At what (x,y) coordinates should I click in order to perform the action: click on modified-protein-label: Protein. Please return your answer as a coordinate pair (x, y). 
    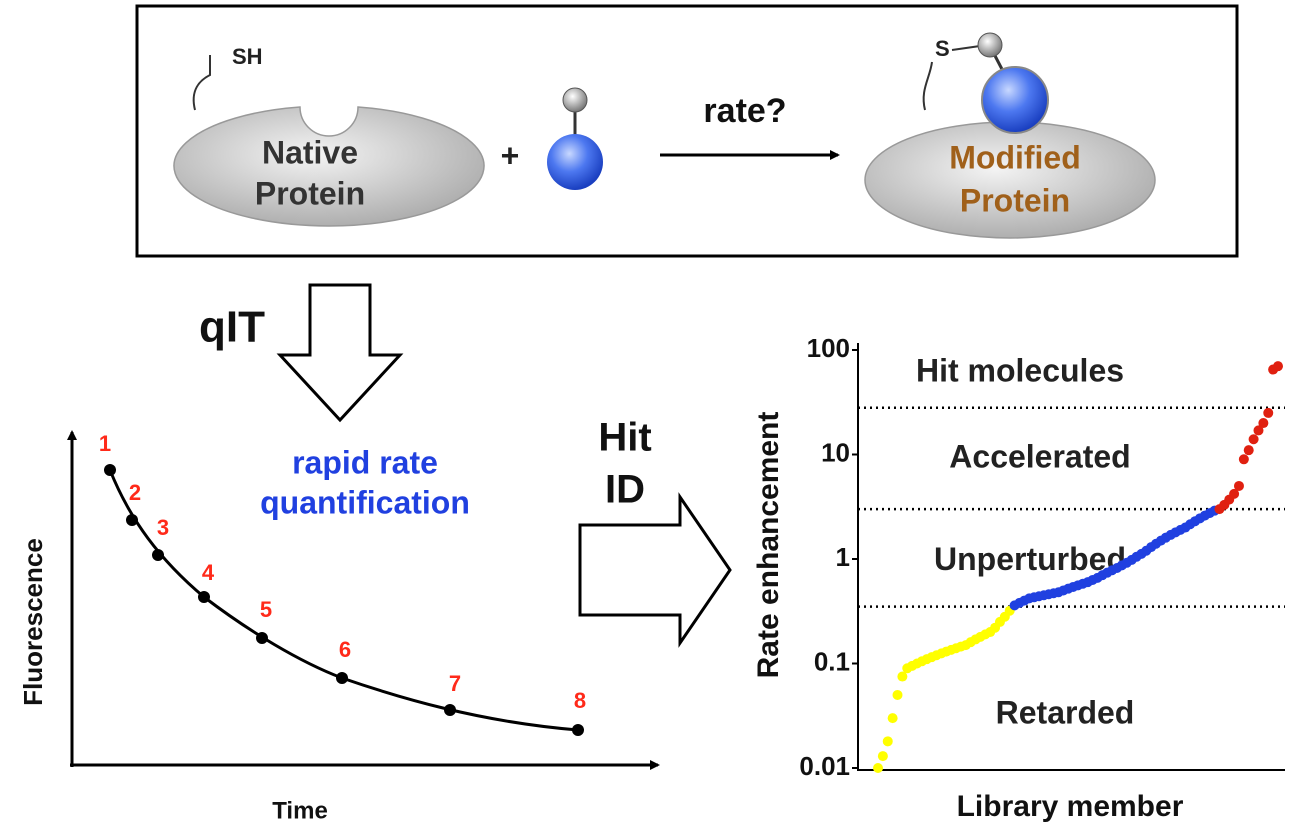
    Looking at the image, I should click on (1015, 200).